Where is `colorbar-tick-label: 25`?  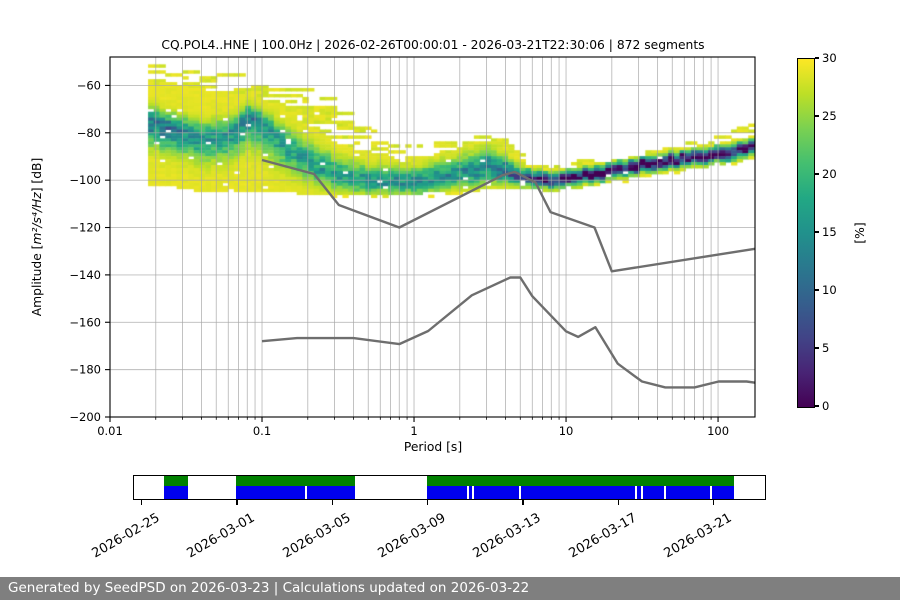
colorbar-tick-label: 25 is located at coordinates (829, 116).